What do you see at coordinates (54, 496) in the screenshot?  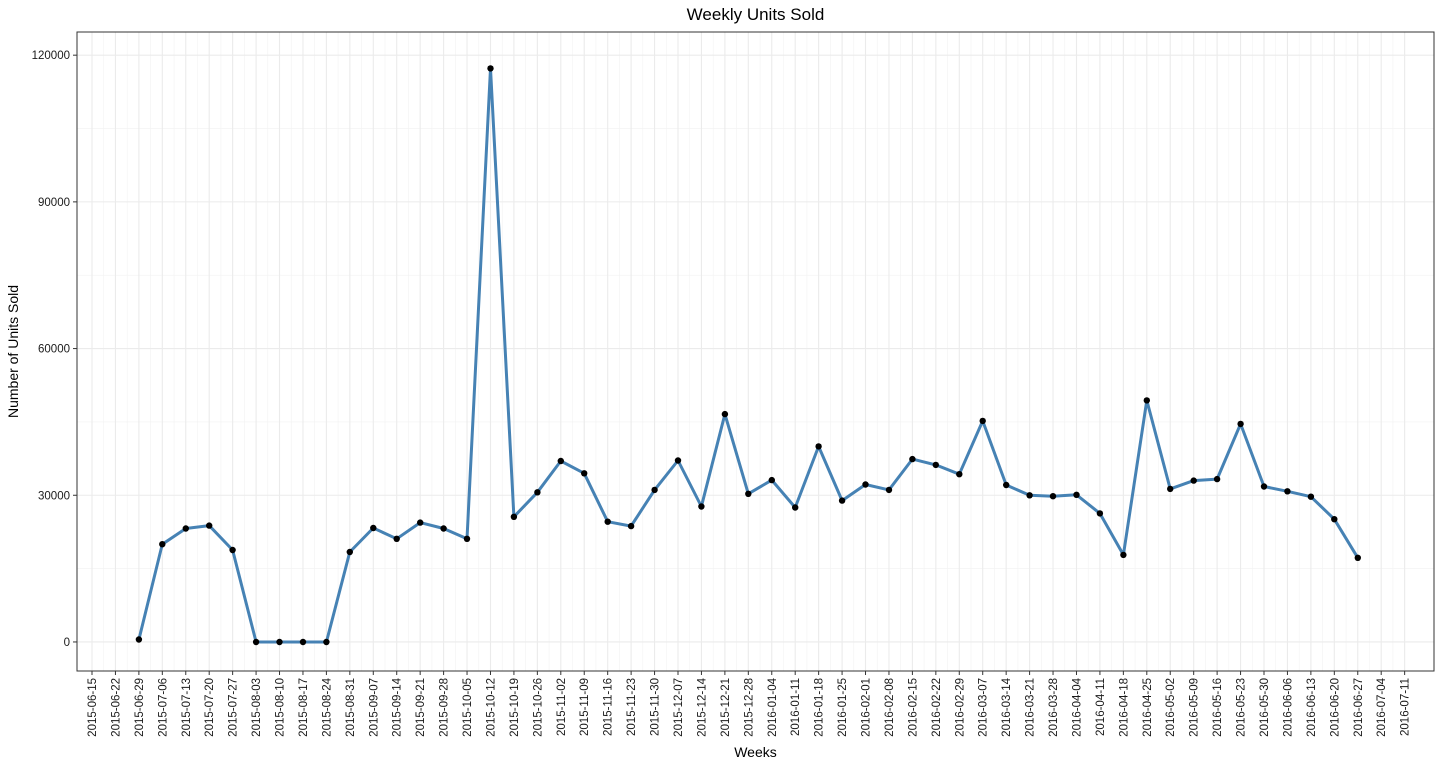 I see `y-tick-label: 30000` at bounding box center [54, 496].